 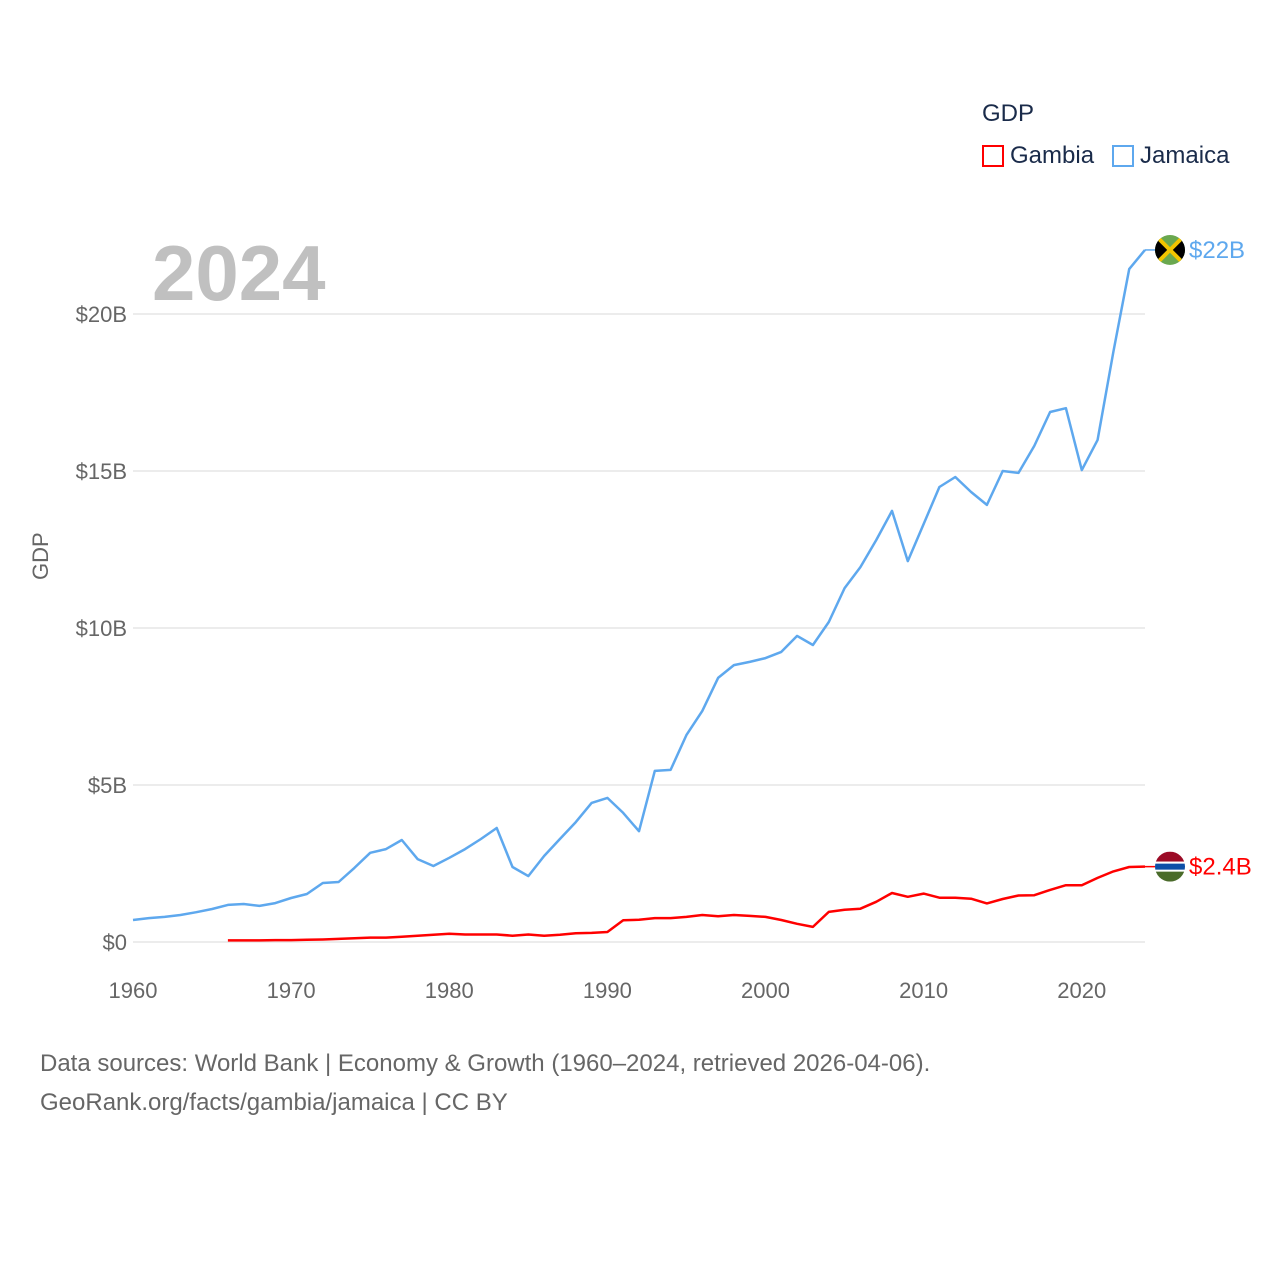 What do you see at coordinates (1162, 249) in the screenshot?
I see `flag-hoist` at bounding box center [1162, 249].